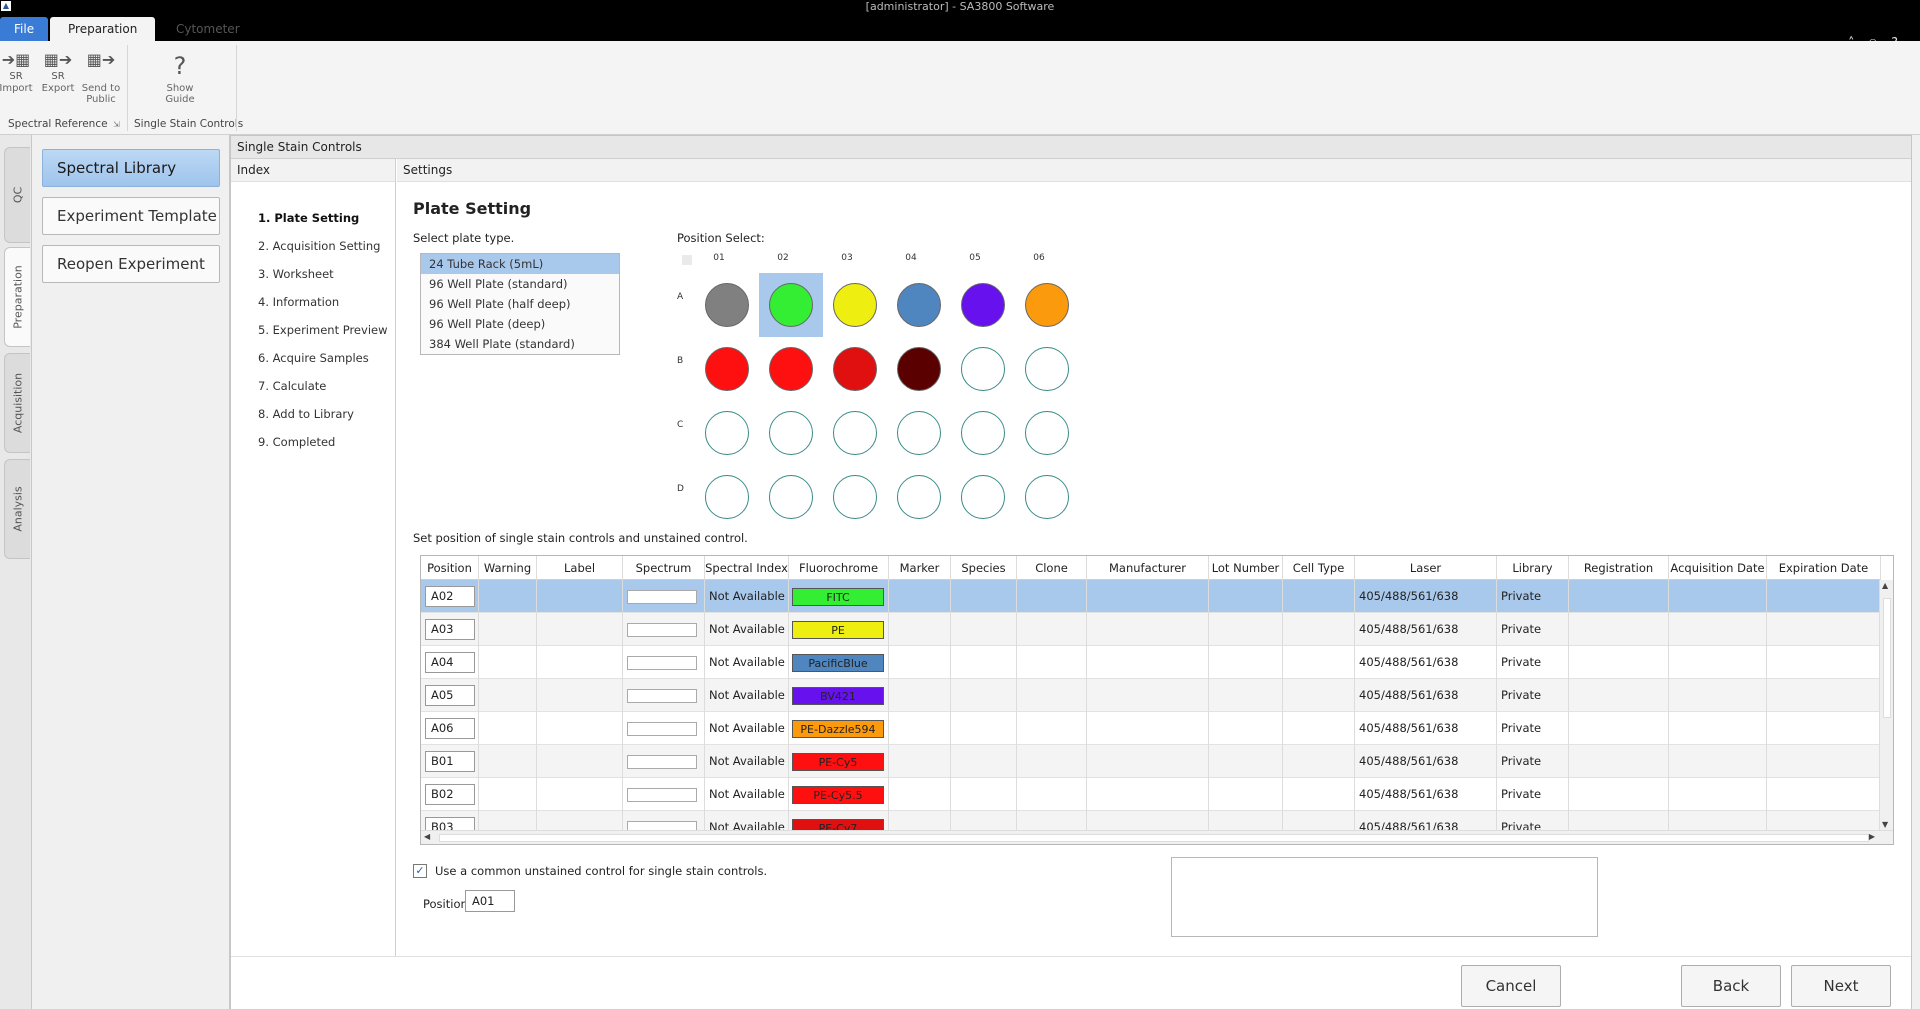 The image size is (1920, 1009). I want to click on scroll-left-icon: ◀, so click(427, 836).